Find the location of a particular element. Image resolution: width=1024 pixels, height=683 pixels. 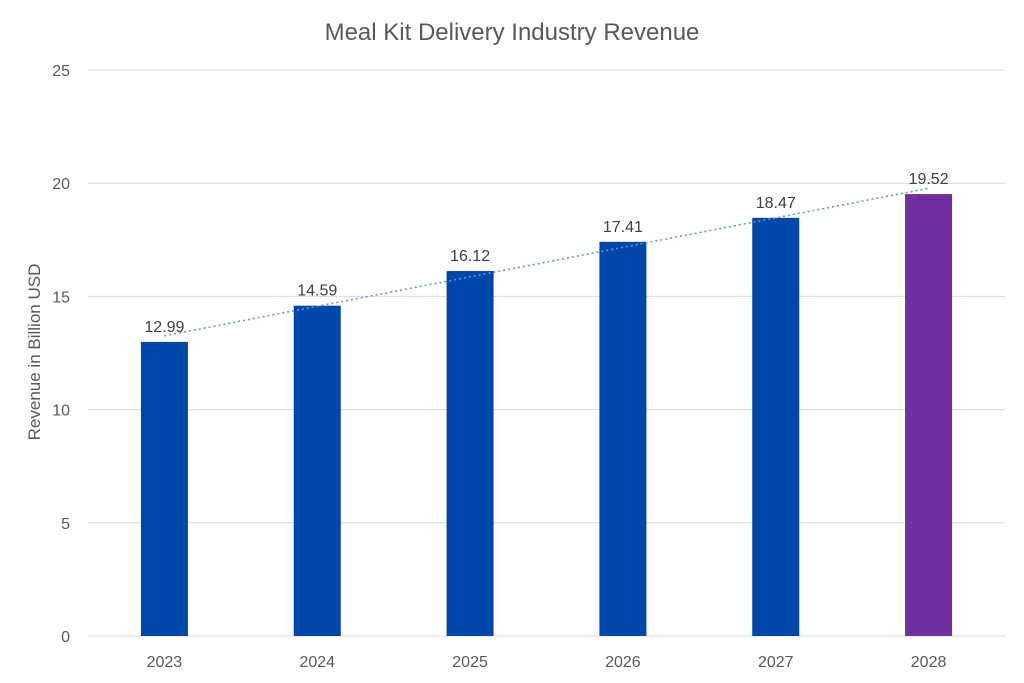

data-label: 18.47 is located at coordinates (776, 203).